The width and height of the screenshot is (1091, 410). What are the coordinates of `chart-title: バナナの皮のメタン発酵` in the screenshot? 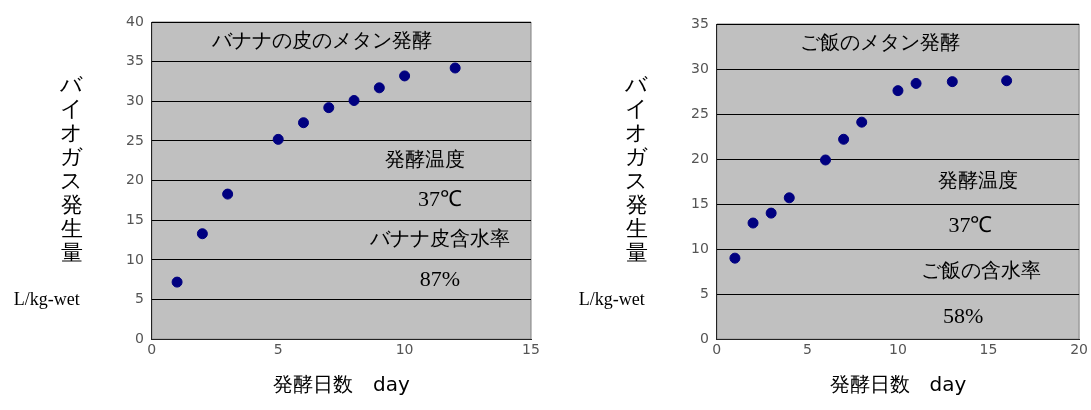 It's located at (322, 40).